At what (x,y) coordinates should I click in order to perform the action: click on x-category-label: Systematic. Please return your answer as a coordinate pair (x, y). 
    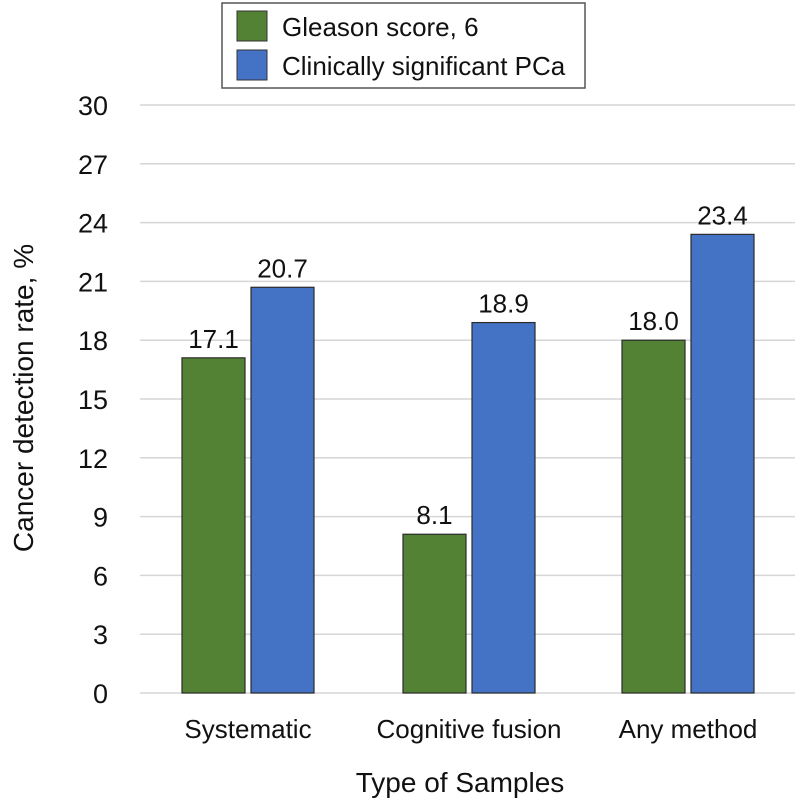
    Looking at the image, I should click on (247, 729).